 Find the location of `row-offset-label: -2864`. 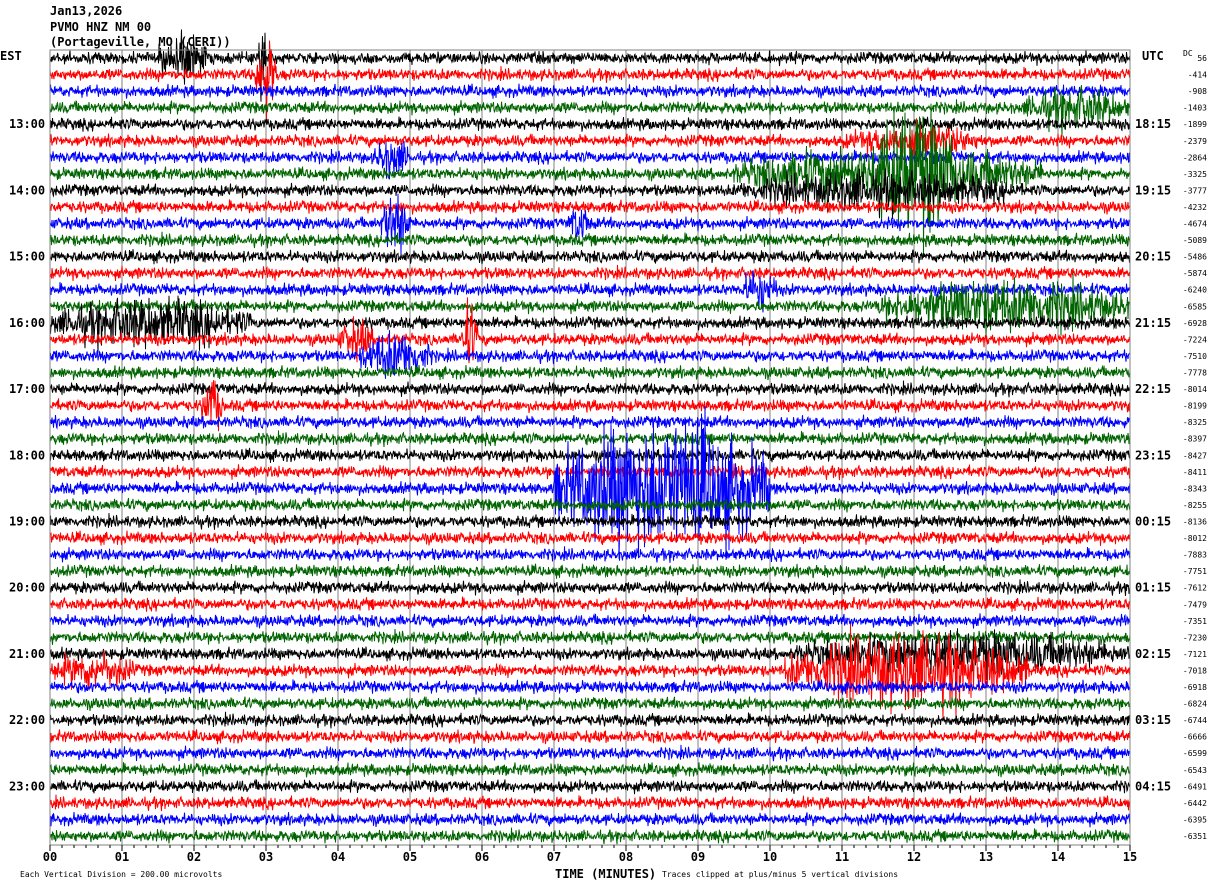

row-offset-label: -2864 is located at coordinates (1195, 157).